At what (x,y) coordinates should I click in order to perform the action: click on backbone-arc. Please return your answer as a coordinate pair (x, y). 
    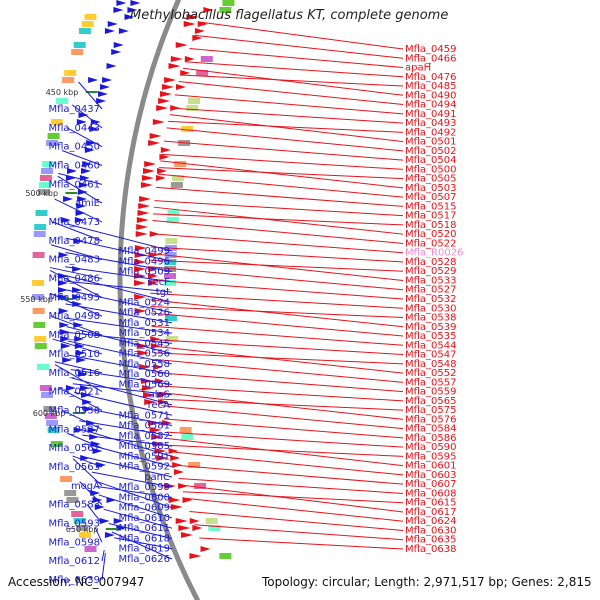
    Looking at the image, I should click on (159, 300).